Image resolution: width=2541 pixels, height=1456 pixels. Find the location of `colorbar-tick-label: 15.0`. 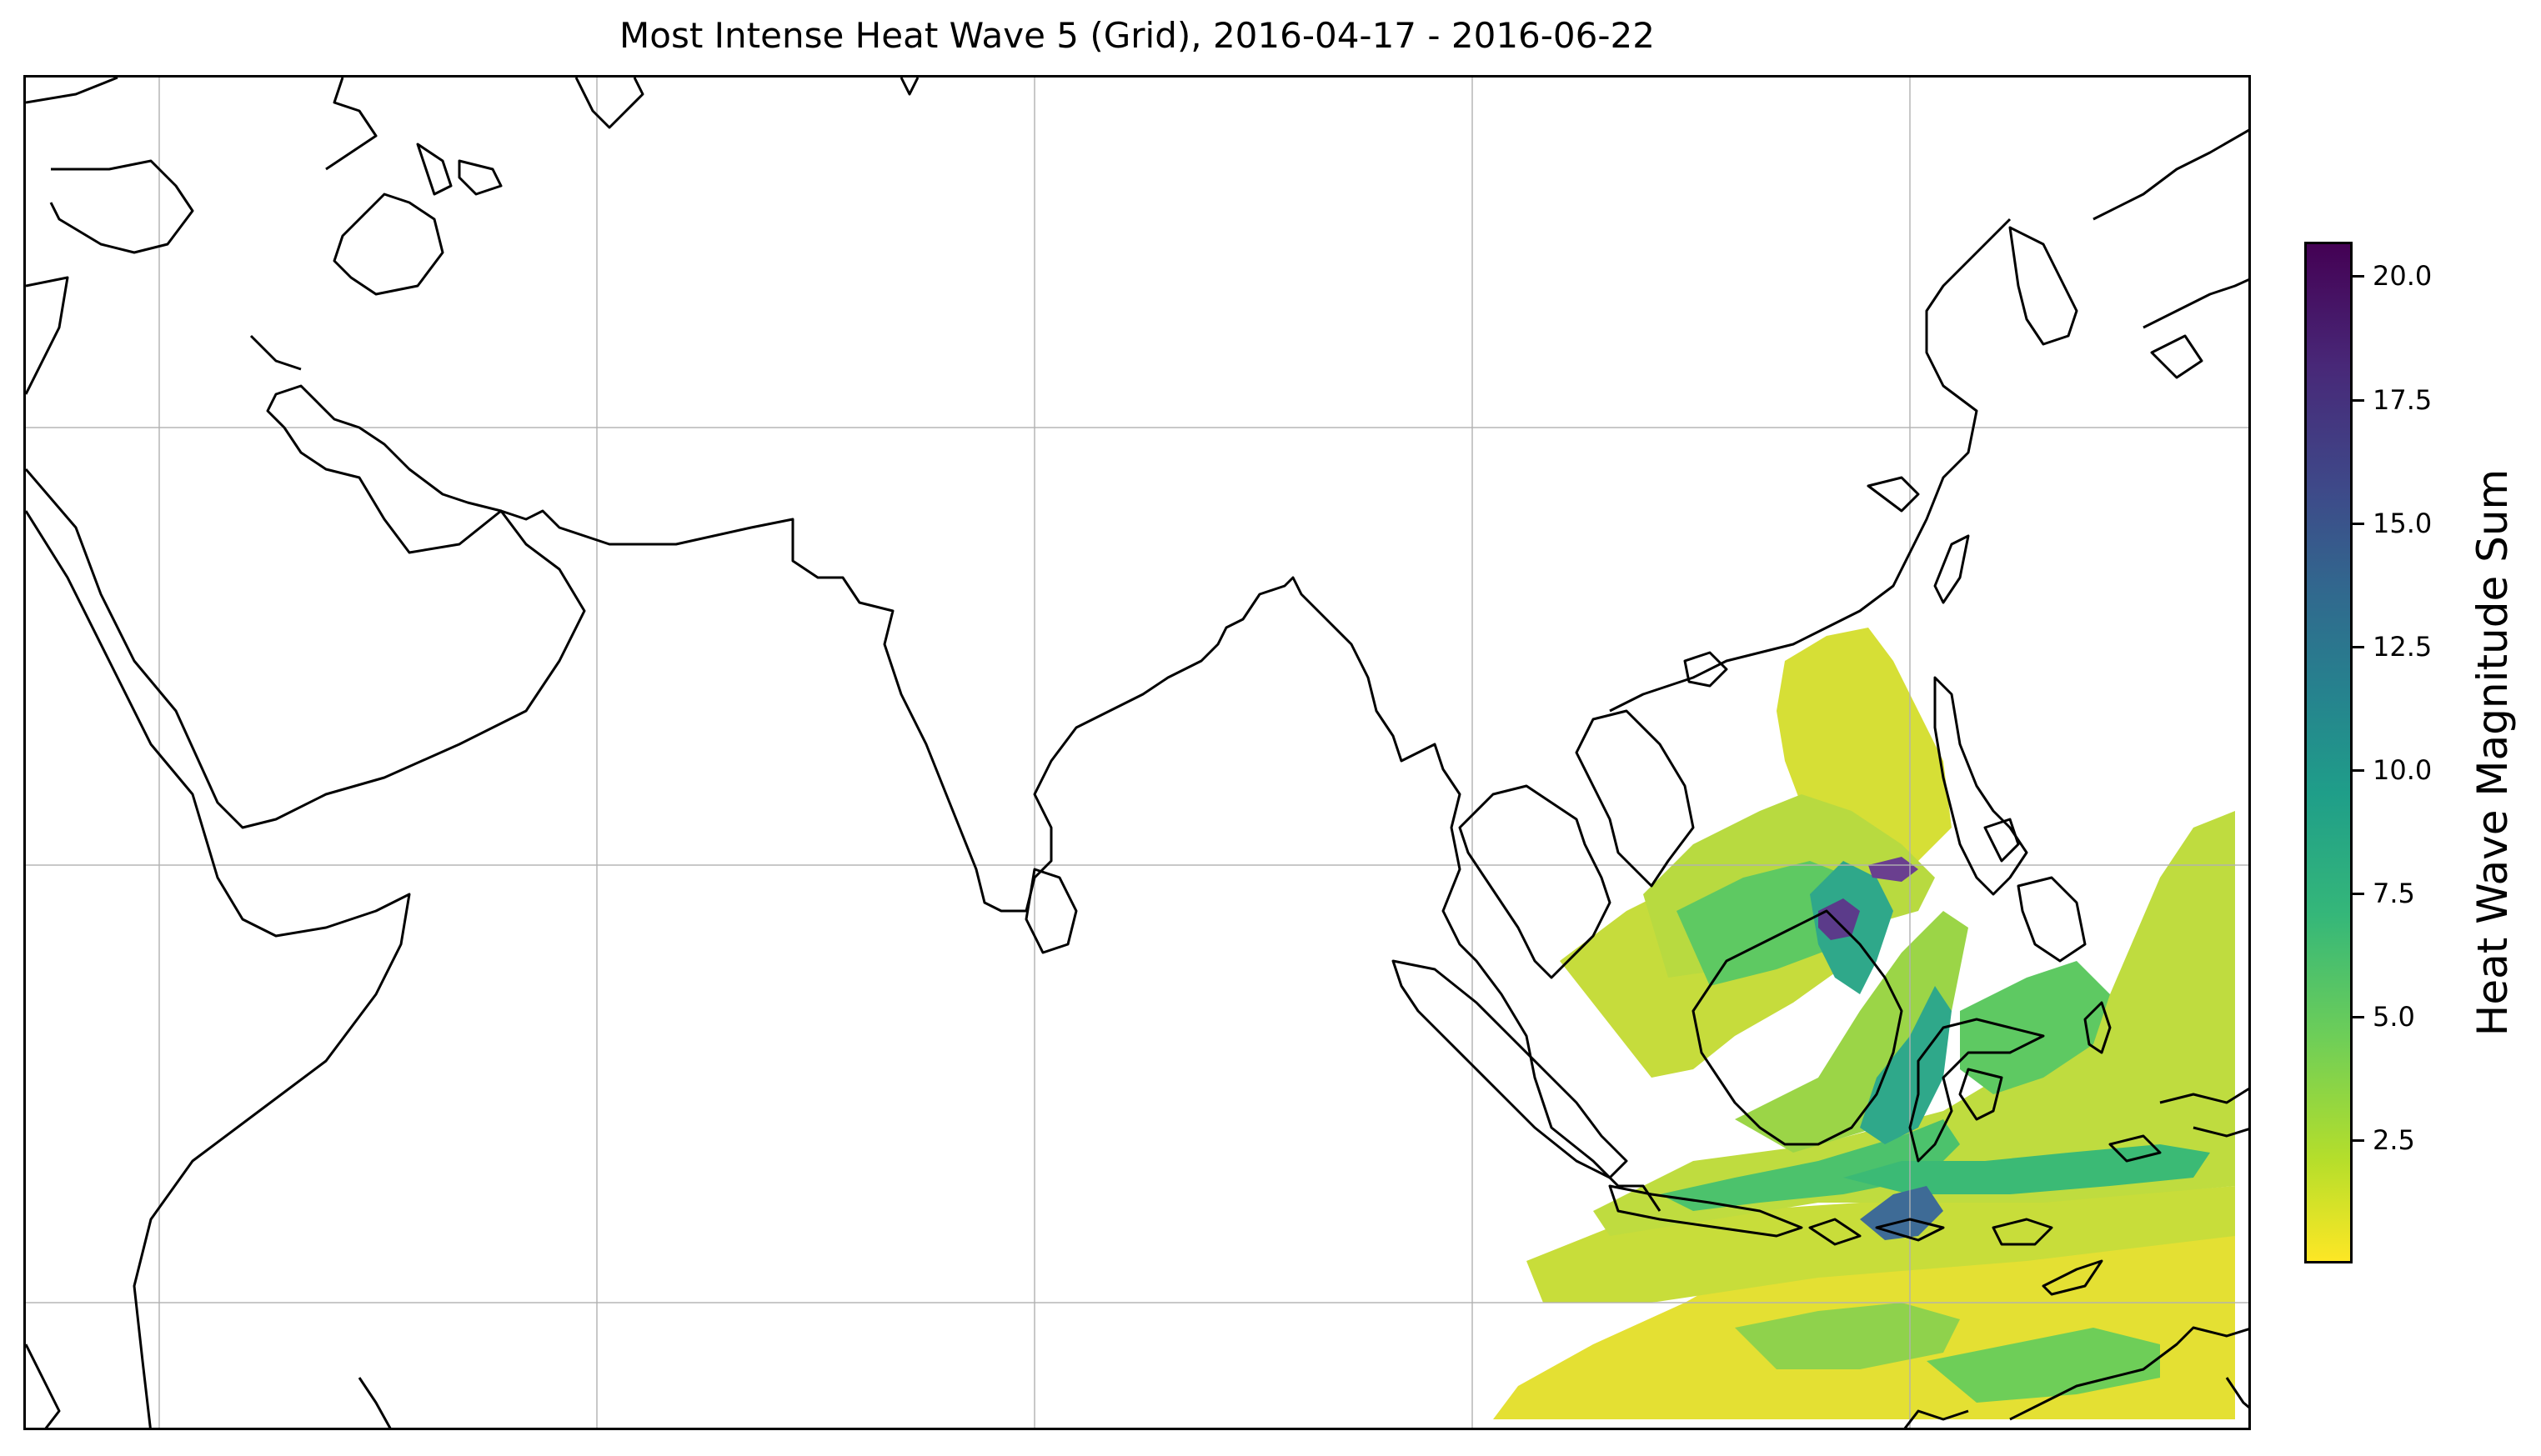

colorbar-tick-label: 15.0 is located at coordinates (2403, 523).